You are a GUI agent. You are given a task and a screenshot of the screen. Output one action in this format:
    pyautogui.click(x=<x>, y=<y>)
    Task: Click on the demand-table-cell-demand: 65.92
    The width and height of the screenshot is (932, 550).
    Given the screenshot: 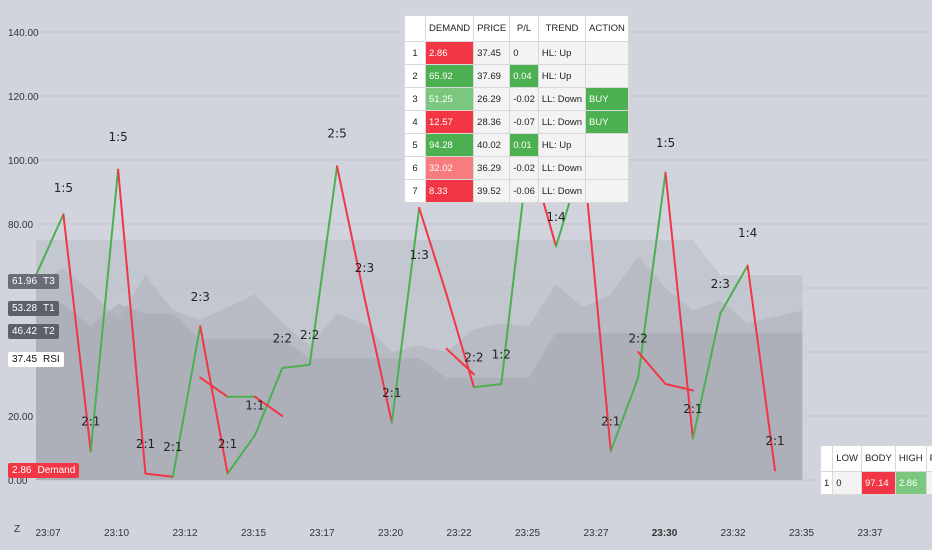 What is the action you would take?
    pyautogui.click(x=449, y=76)
    